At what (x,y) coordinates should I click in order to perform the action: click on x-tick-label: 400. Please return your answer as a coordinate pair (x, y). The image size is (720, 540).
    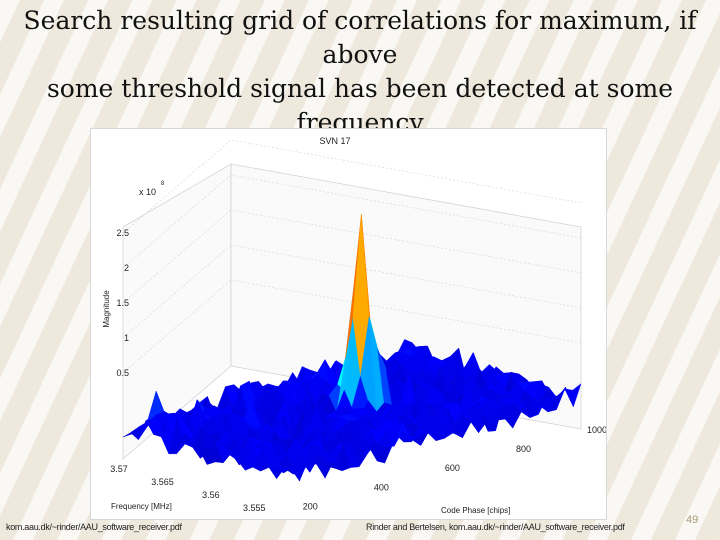
    Looking at the image, I should click on (381, 487).